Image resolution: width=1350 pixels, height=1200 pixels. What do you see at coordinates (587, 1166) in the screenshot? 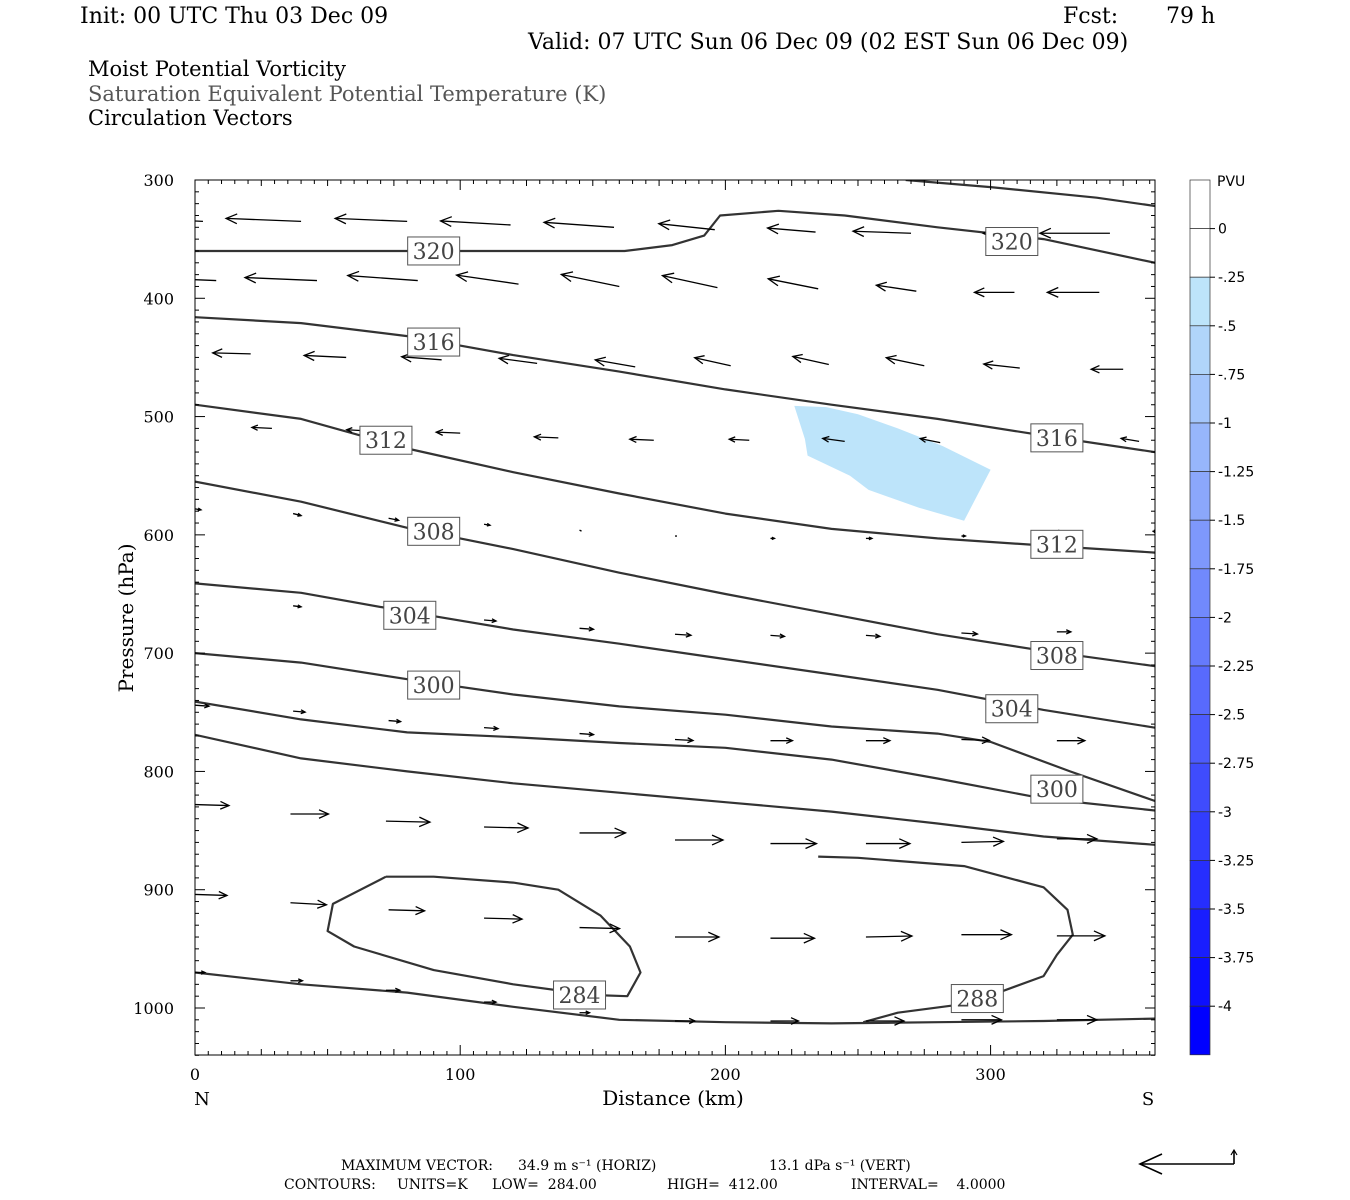
I see `max-vector-horiz: 34.9 m s⁻¹ (HORIZ)` at bounding box center [587, 1166].